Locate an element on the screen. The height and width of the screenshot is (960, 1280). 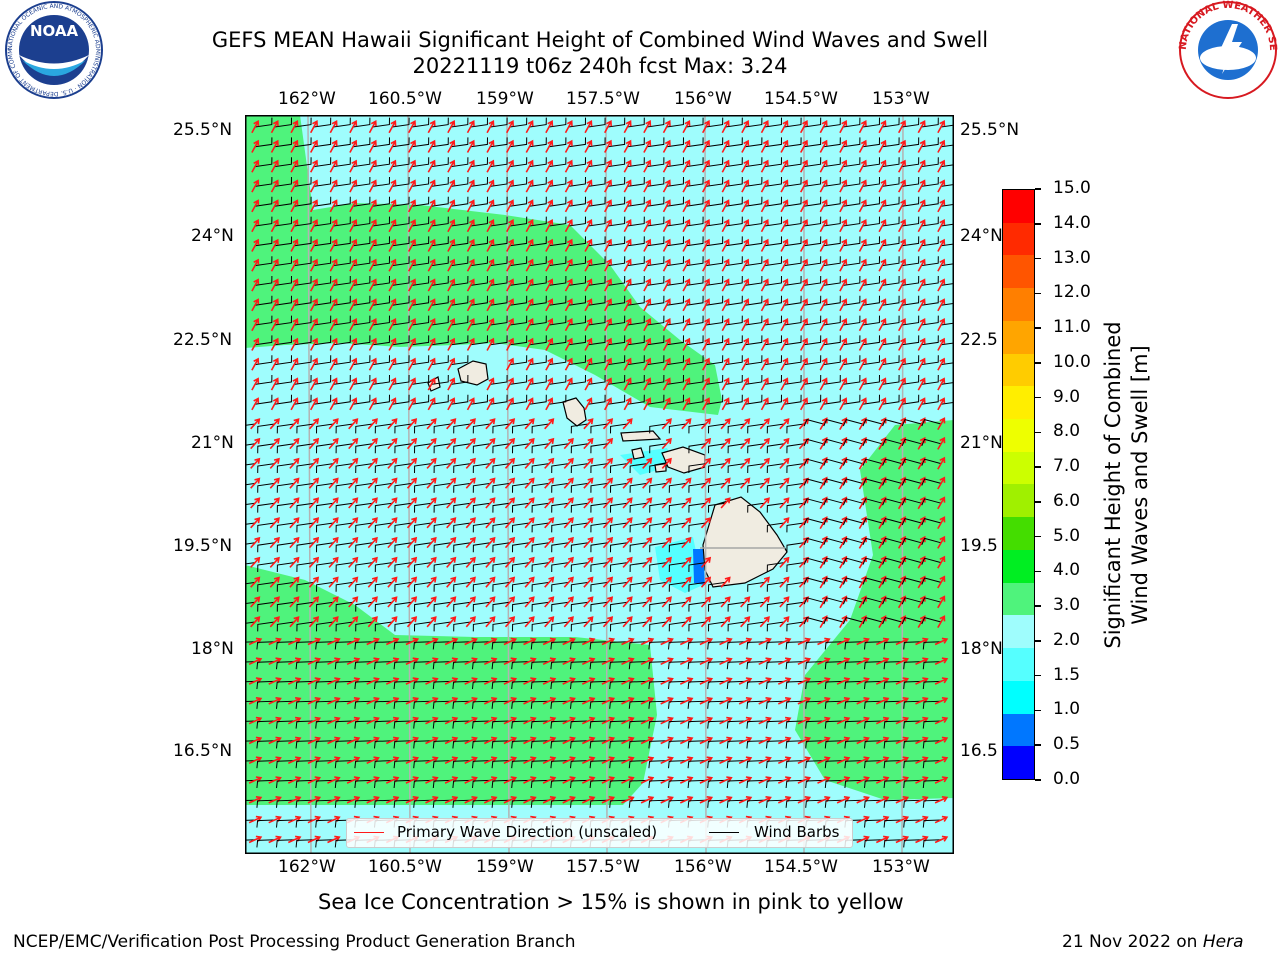
colorbar-tick-label: 12.0 is located at coordinates (1072, 292).